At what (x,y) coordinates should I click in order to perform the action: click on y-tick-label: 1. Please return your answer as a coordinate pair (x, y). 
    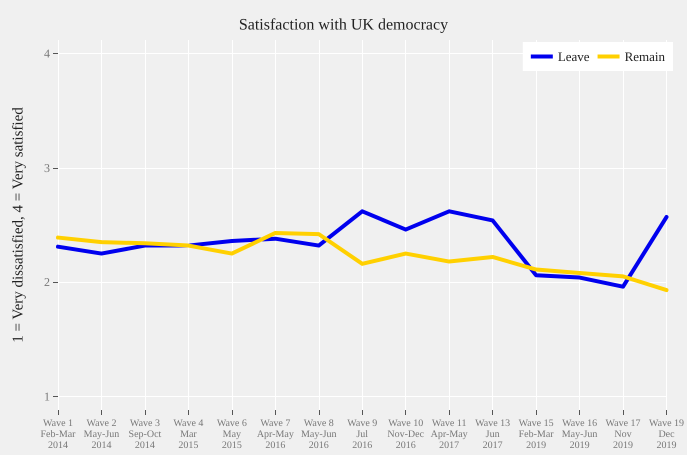
    Looking at the image, I should click on (47, 396).